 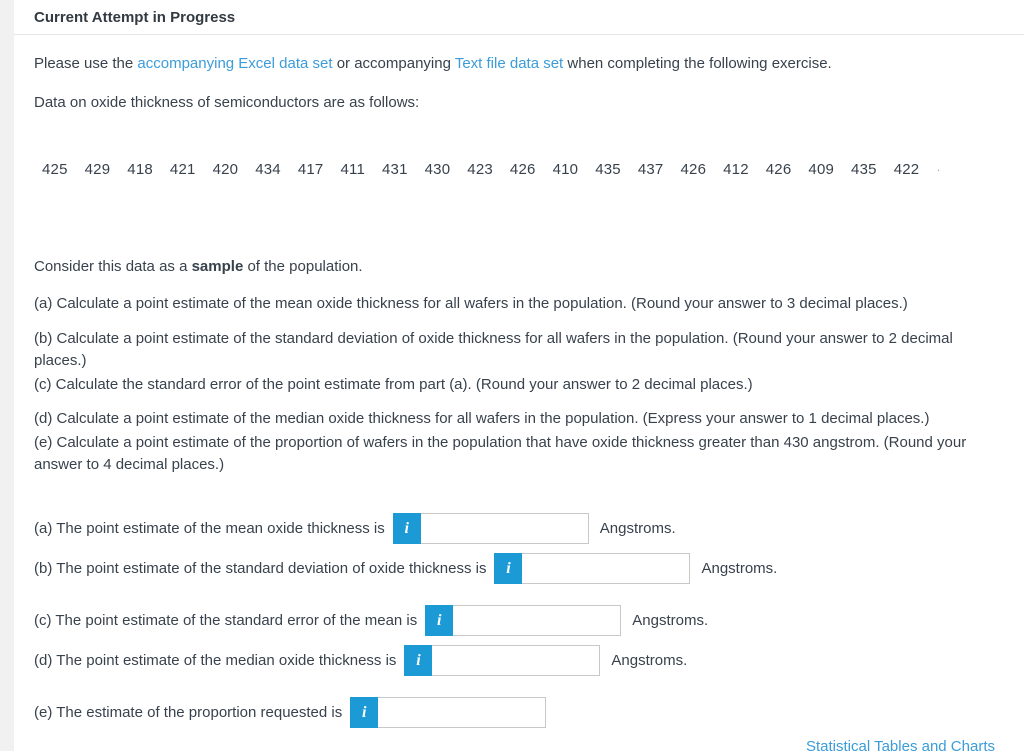 What do you see at coordinates (182, 169) in the screenshot?
I see `data-value: 421` at bounding box center [182, 169].